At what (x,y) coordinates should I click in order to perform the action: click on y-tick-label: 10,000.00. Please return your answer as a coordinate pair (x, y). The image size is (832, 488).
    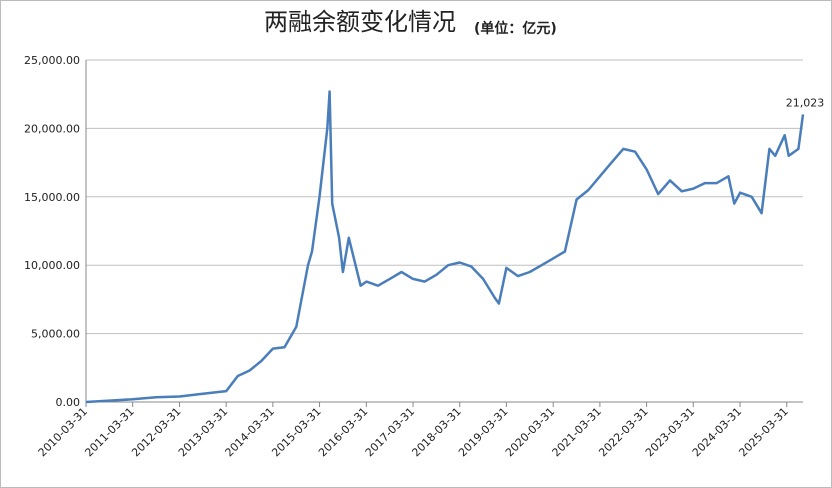
    Looking at the image, I should click on (52, 265).